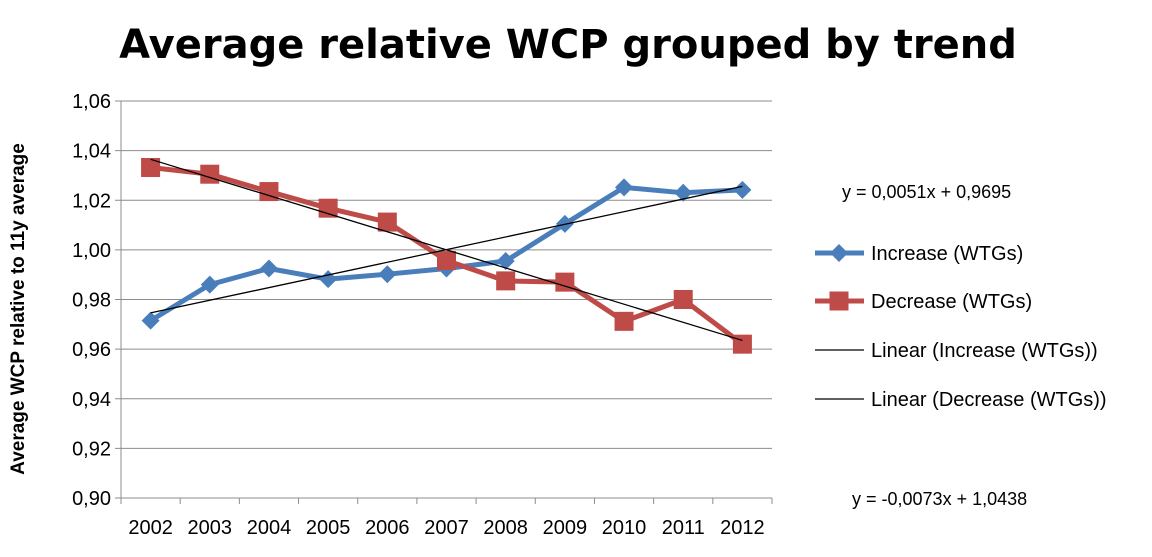 This screenshot has width=1152, height=557. What do you see at coordinates (683, 528) in the screenshot?
I see `x-tick-label: 2011` at bounding box center [683, 528].